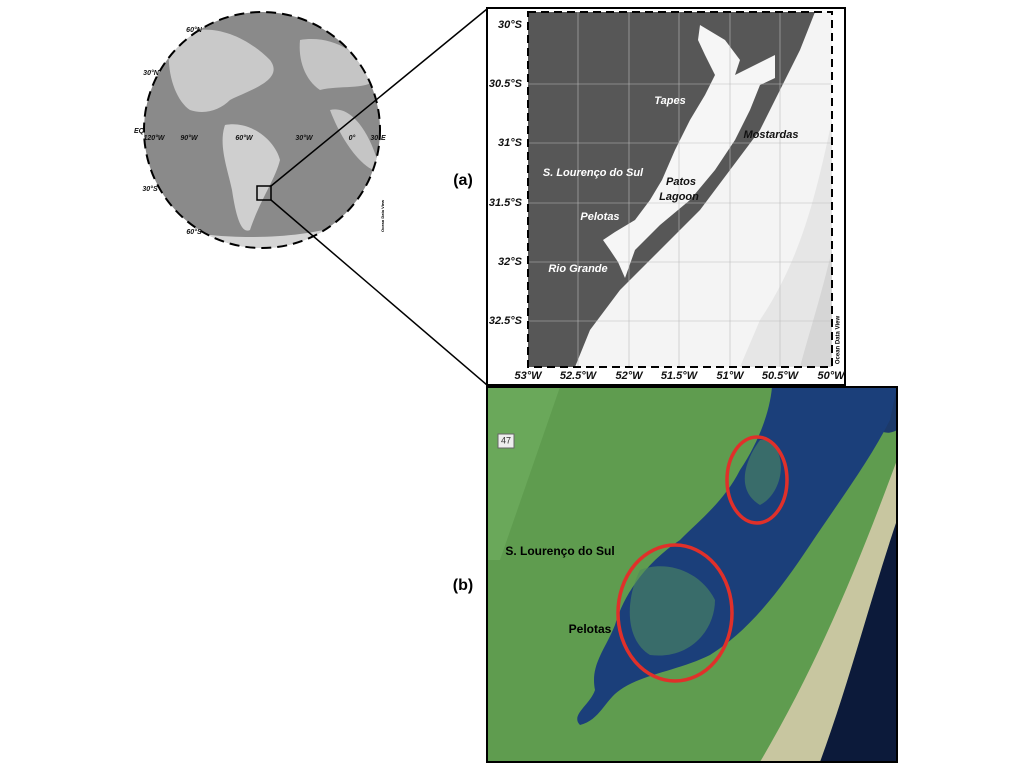 The width and height of the screenshot is (1024, 768). What do you see at coordinates (378, 138) in the screenshot?
I see `lon-label: 30°E` at bounding box center [378, 138].